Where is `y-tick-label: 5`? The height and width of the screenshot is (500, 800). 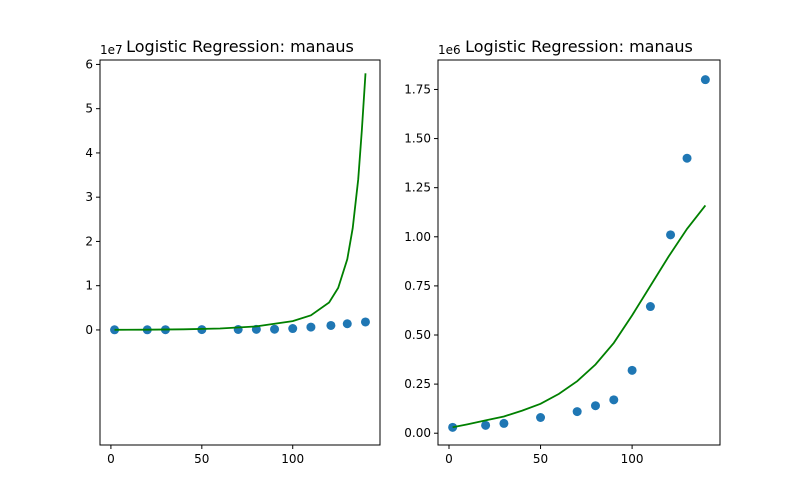 y-tick-label: 5 is located at coordinates (89, 109).